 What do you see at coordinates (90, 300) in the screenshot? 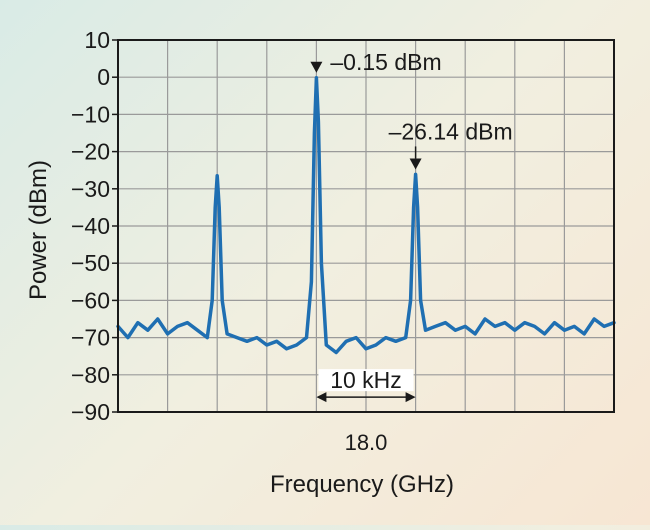
I see `y-tick-label: −60` at bounding box center [90, 300].